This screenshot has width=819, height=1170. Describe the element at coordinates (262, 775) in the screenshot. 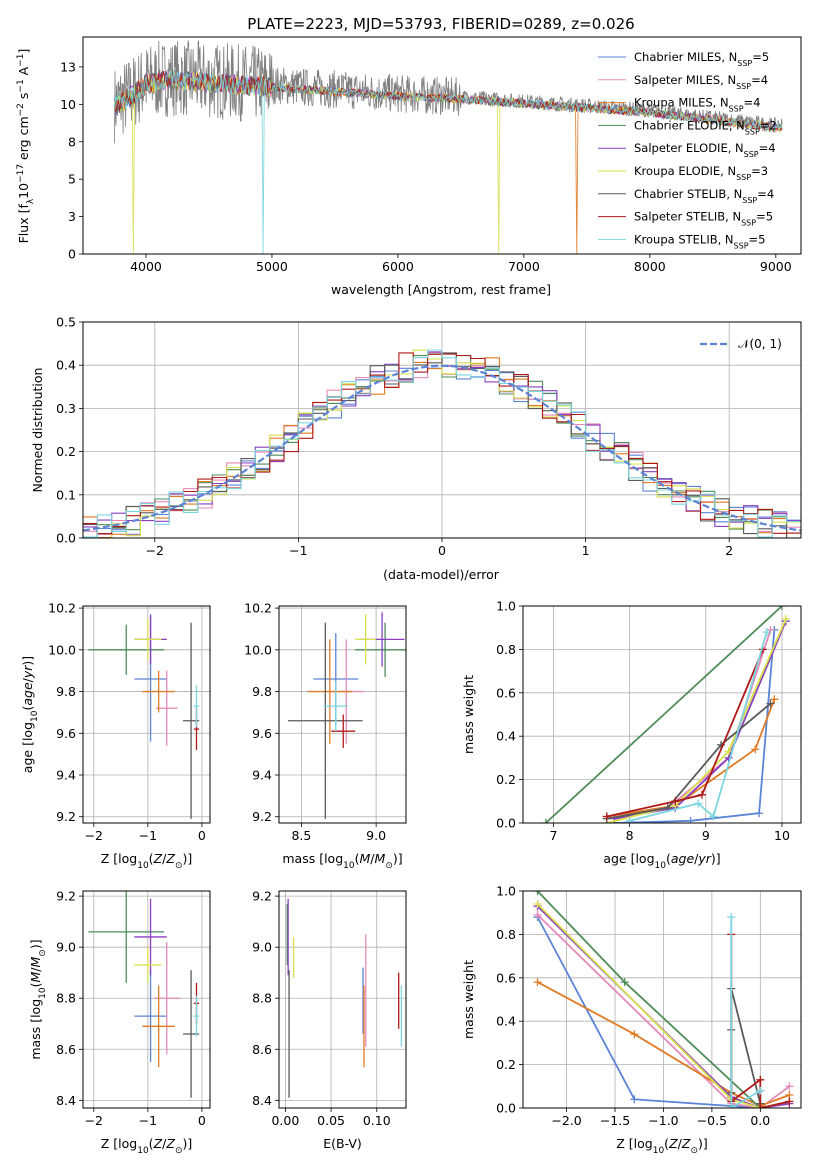

I see `y-tick-label: 9.4` at that location.